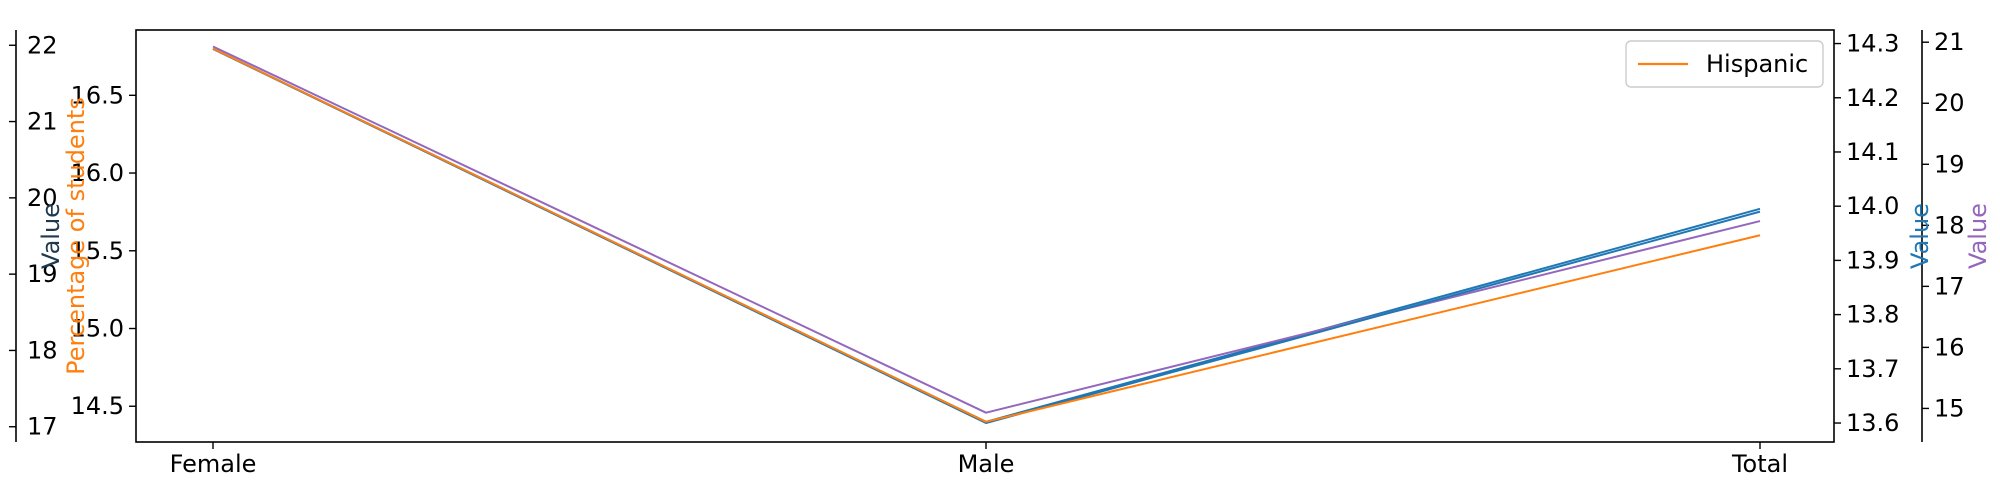 The image size is (2000, 500). I want to click on left-inner-axis-label: Percentage of students, so click(76, 236).